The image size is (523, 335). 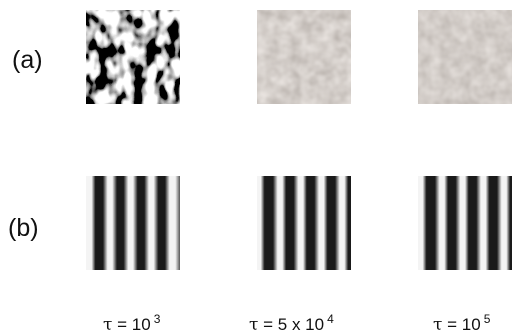 What do you see at coordinates (23, 228) in the screenshot?
I see `row-label-b: (b)` at bounding box center [23, 228].